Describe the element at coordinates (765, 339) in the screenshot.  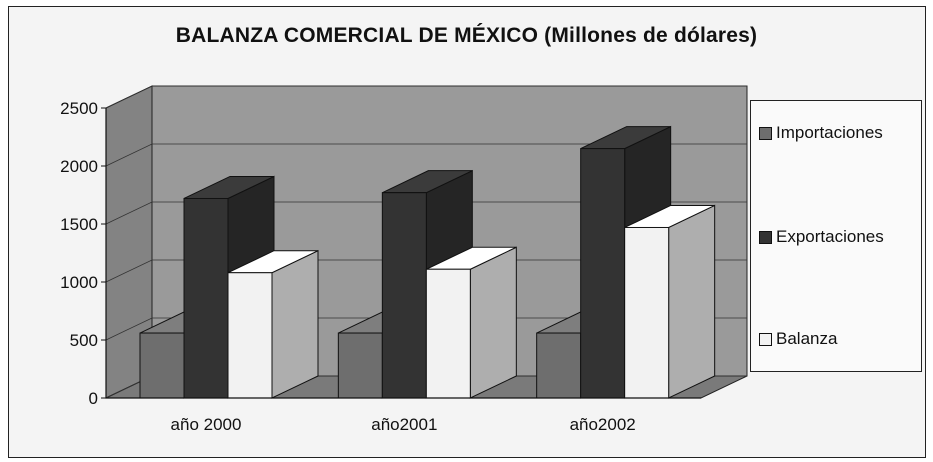
I see `legend-swatch-balanza` at that location.